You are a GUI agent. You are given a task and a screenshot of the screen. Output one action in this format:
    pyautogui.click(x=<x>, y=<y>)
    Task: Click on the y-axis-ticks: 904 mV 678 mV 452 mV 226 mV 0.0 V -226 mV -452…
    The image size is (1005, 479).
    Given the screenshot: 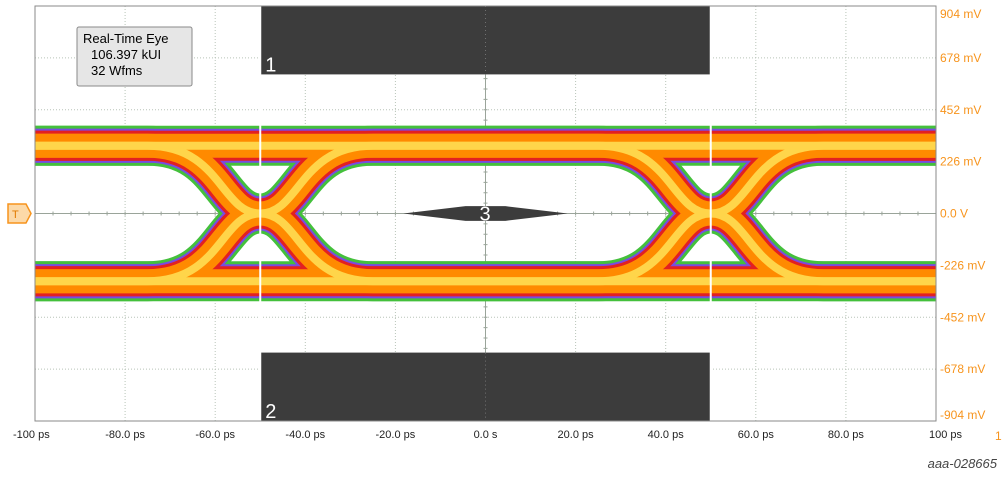 What is the action you would take?
    pyautogui.click(x=962, y=214)
    